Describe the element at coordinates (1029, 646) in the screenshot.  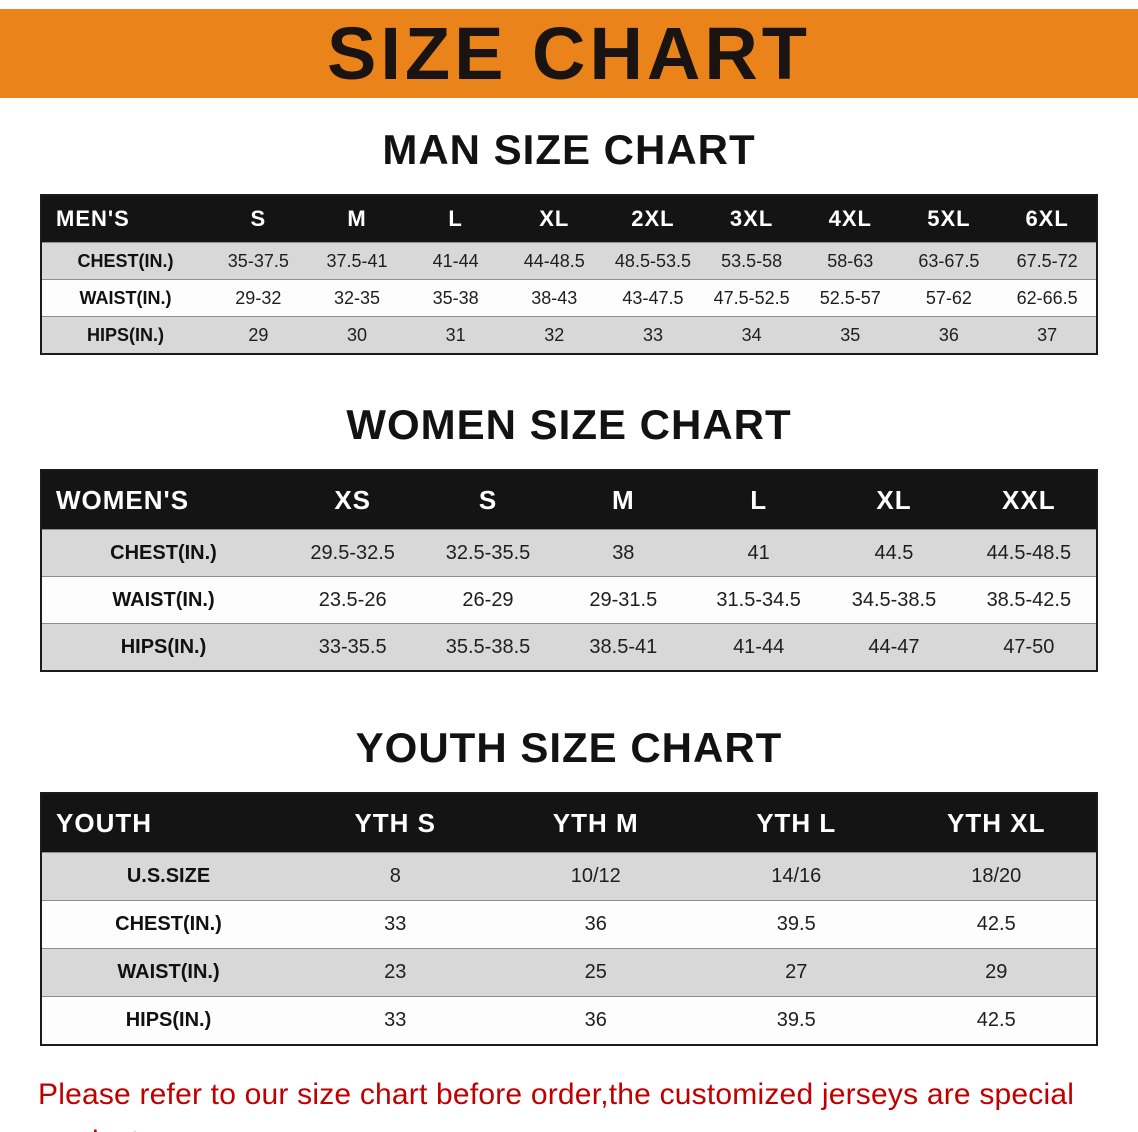
I see `size-value-cell: 47-50` at that location.